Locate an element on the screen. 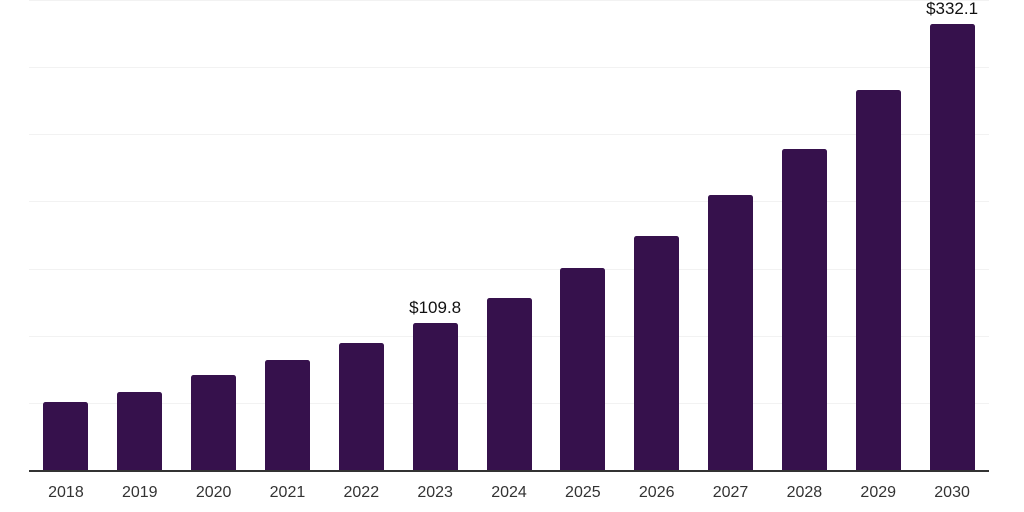  x-tick-label-2030: 2030 is located at coordinates (952, 492).